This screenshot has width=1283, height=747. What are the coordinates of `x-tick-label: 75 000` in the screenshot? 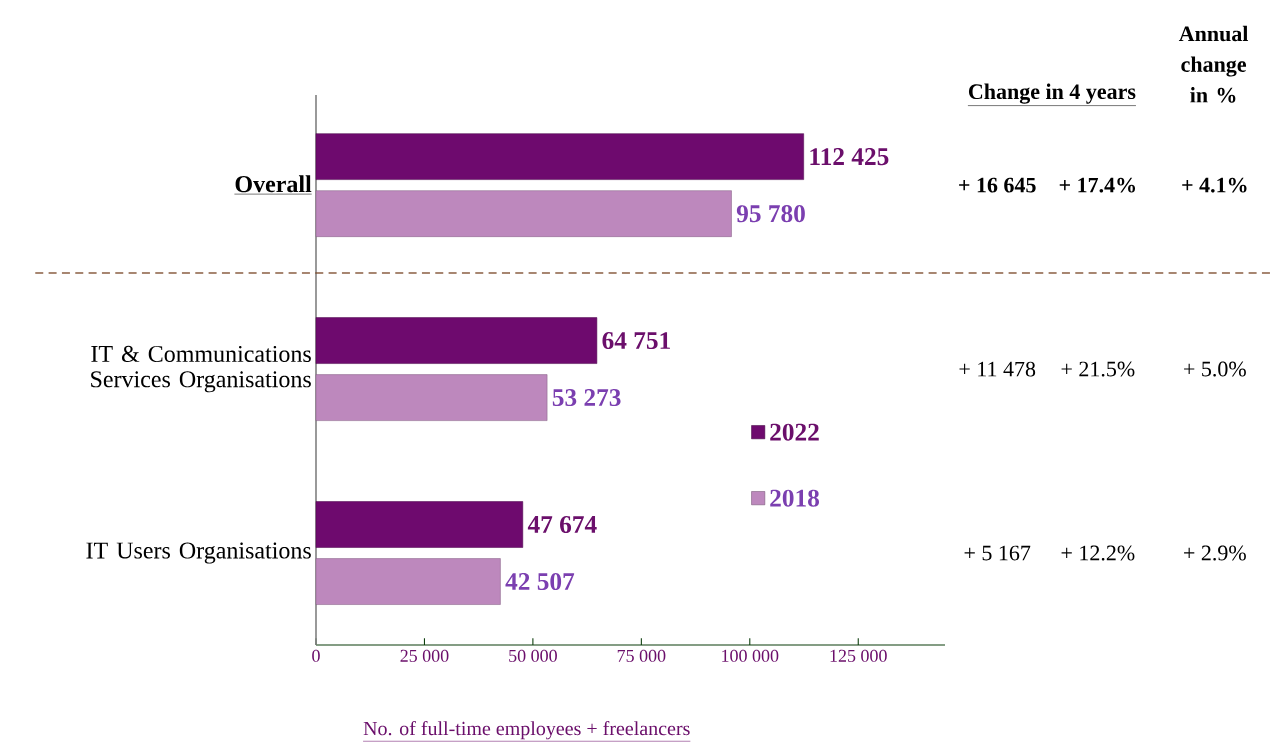 It's located at (641, 655).